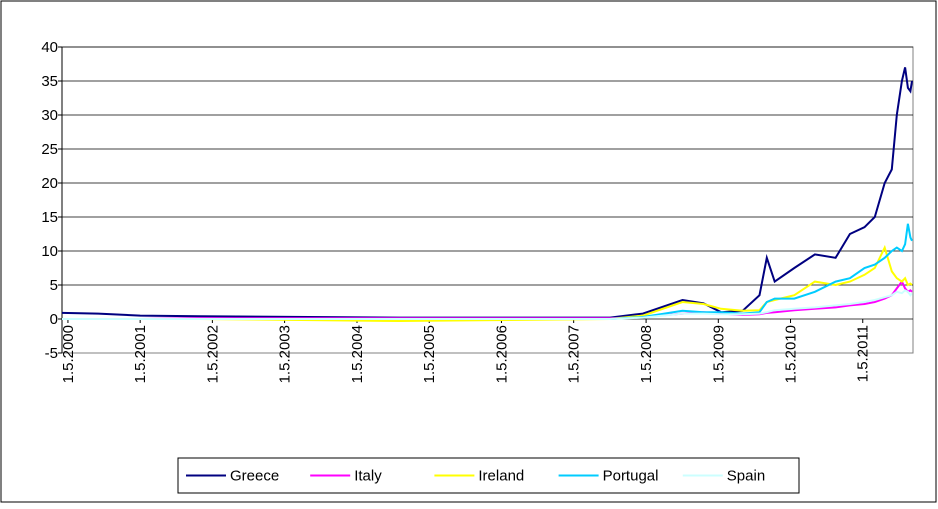 The width and height of the screenshot is (938, 509). What do you see at coordinates (863, 353) in the screenshot?
I see `x-tick-label: 1.5.2011` at bounding box center [863, 353].